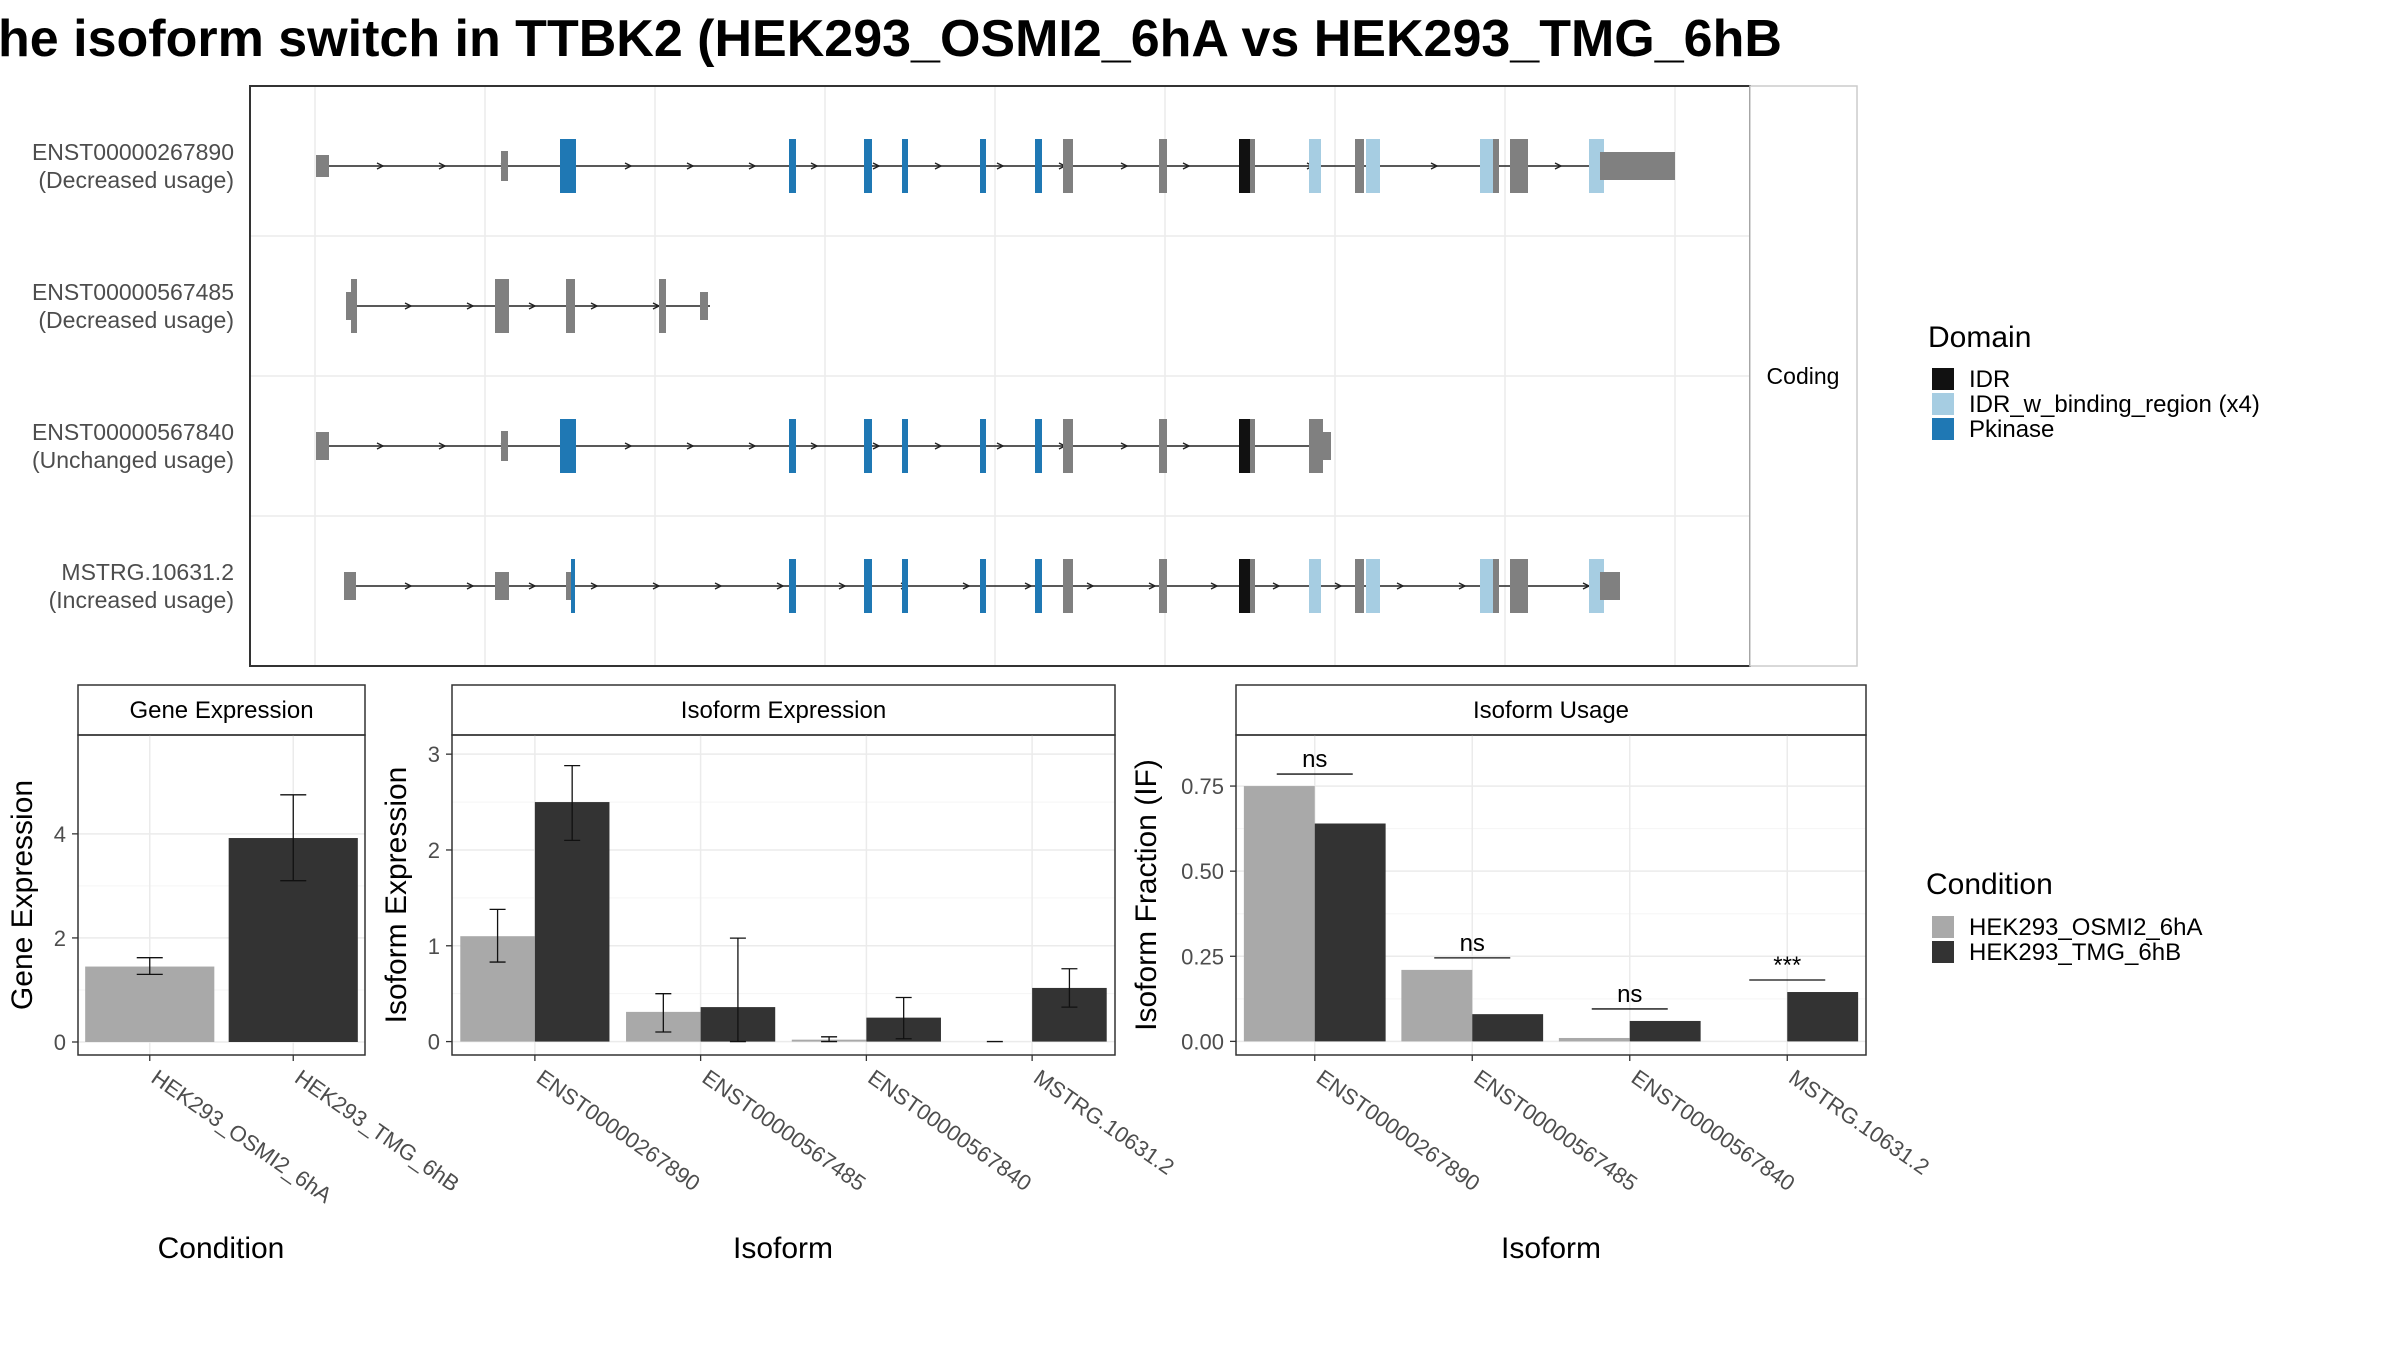  Describe the element at coordinates (133, 292) in the screenshot. I see `transcript-id-label: ENST00000567485` at that location.